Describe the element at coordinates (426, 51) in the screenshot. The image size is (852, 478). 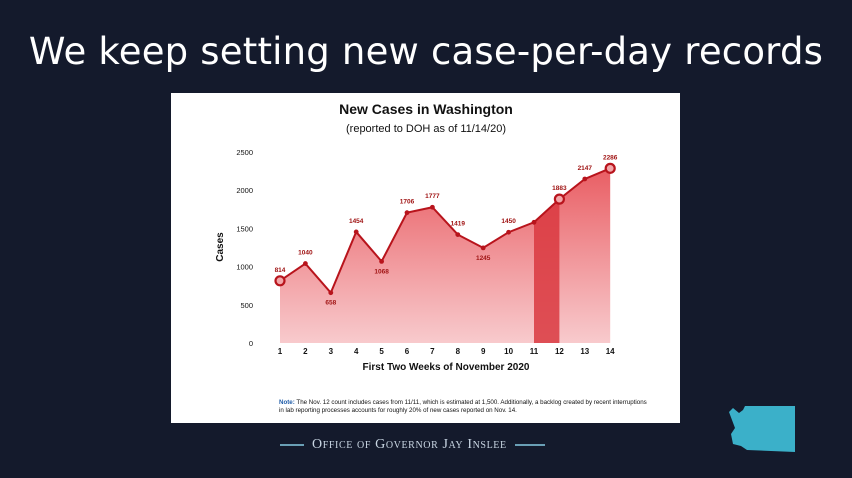
I see `slide-title: We keep setting new case-per-day records` at that location.